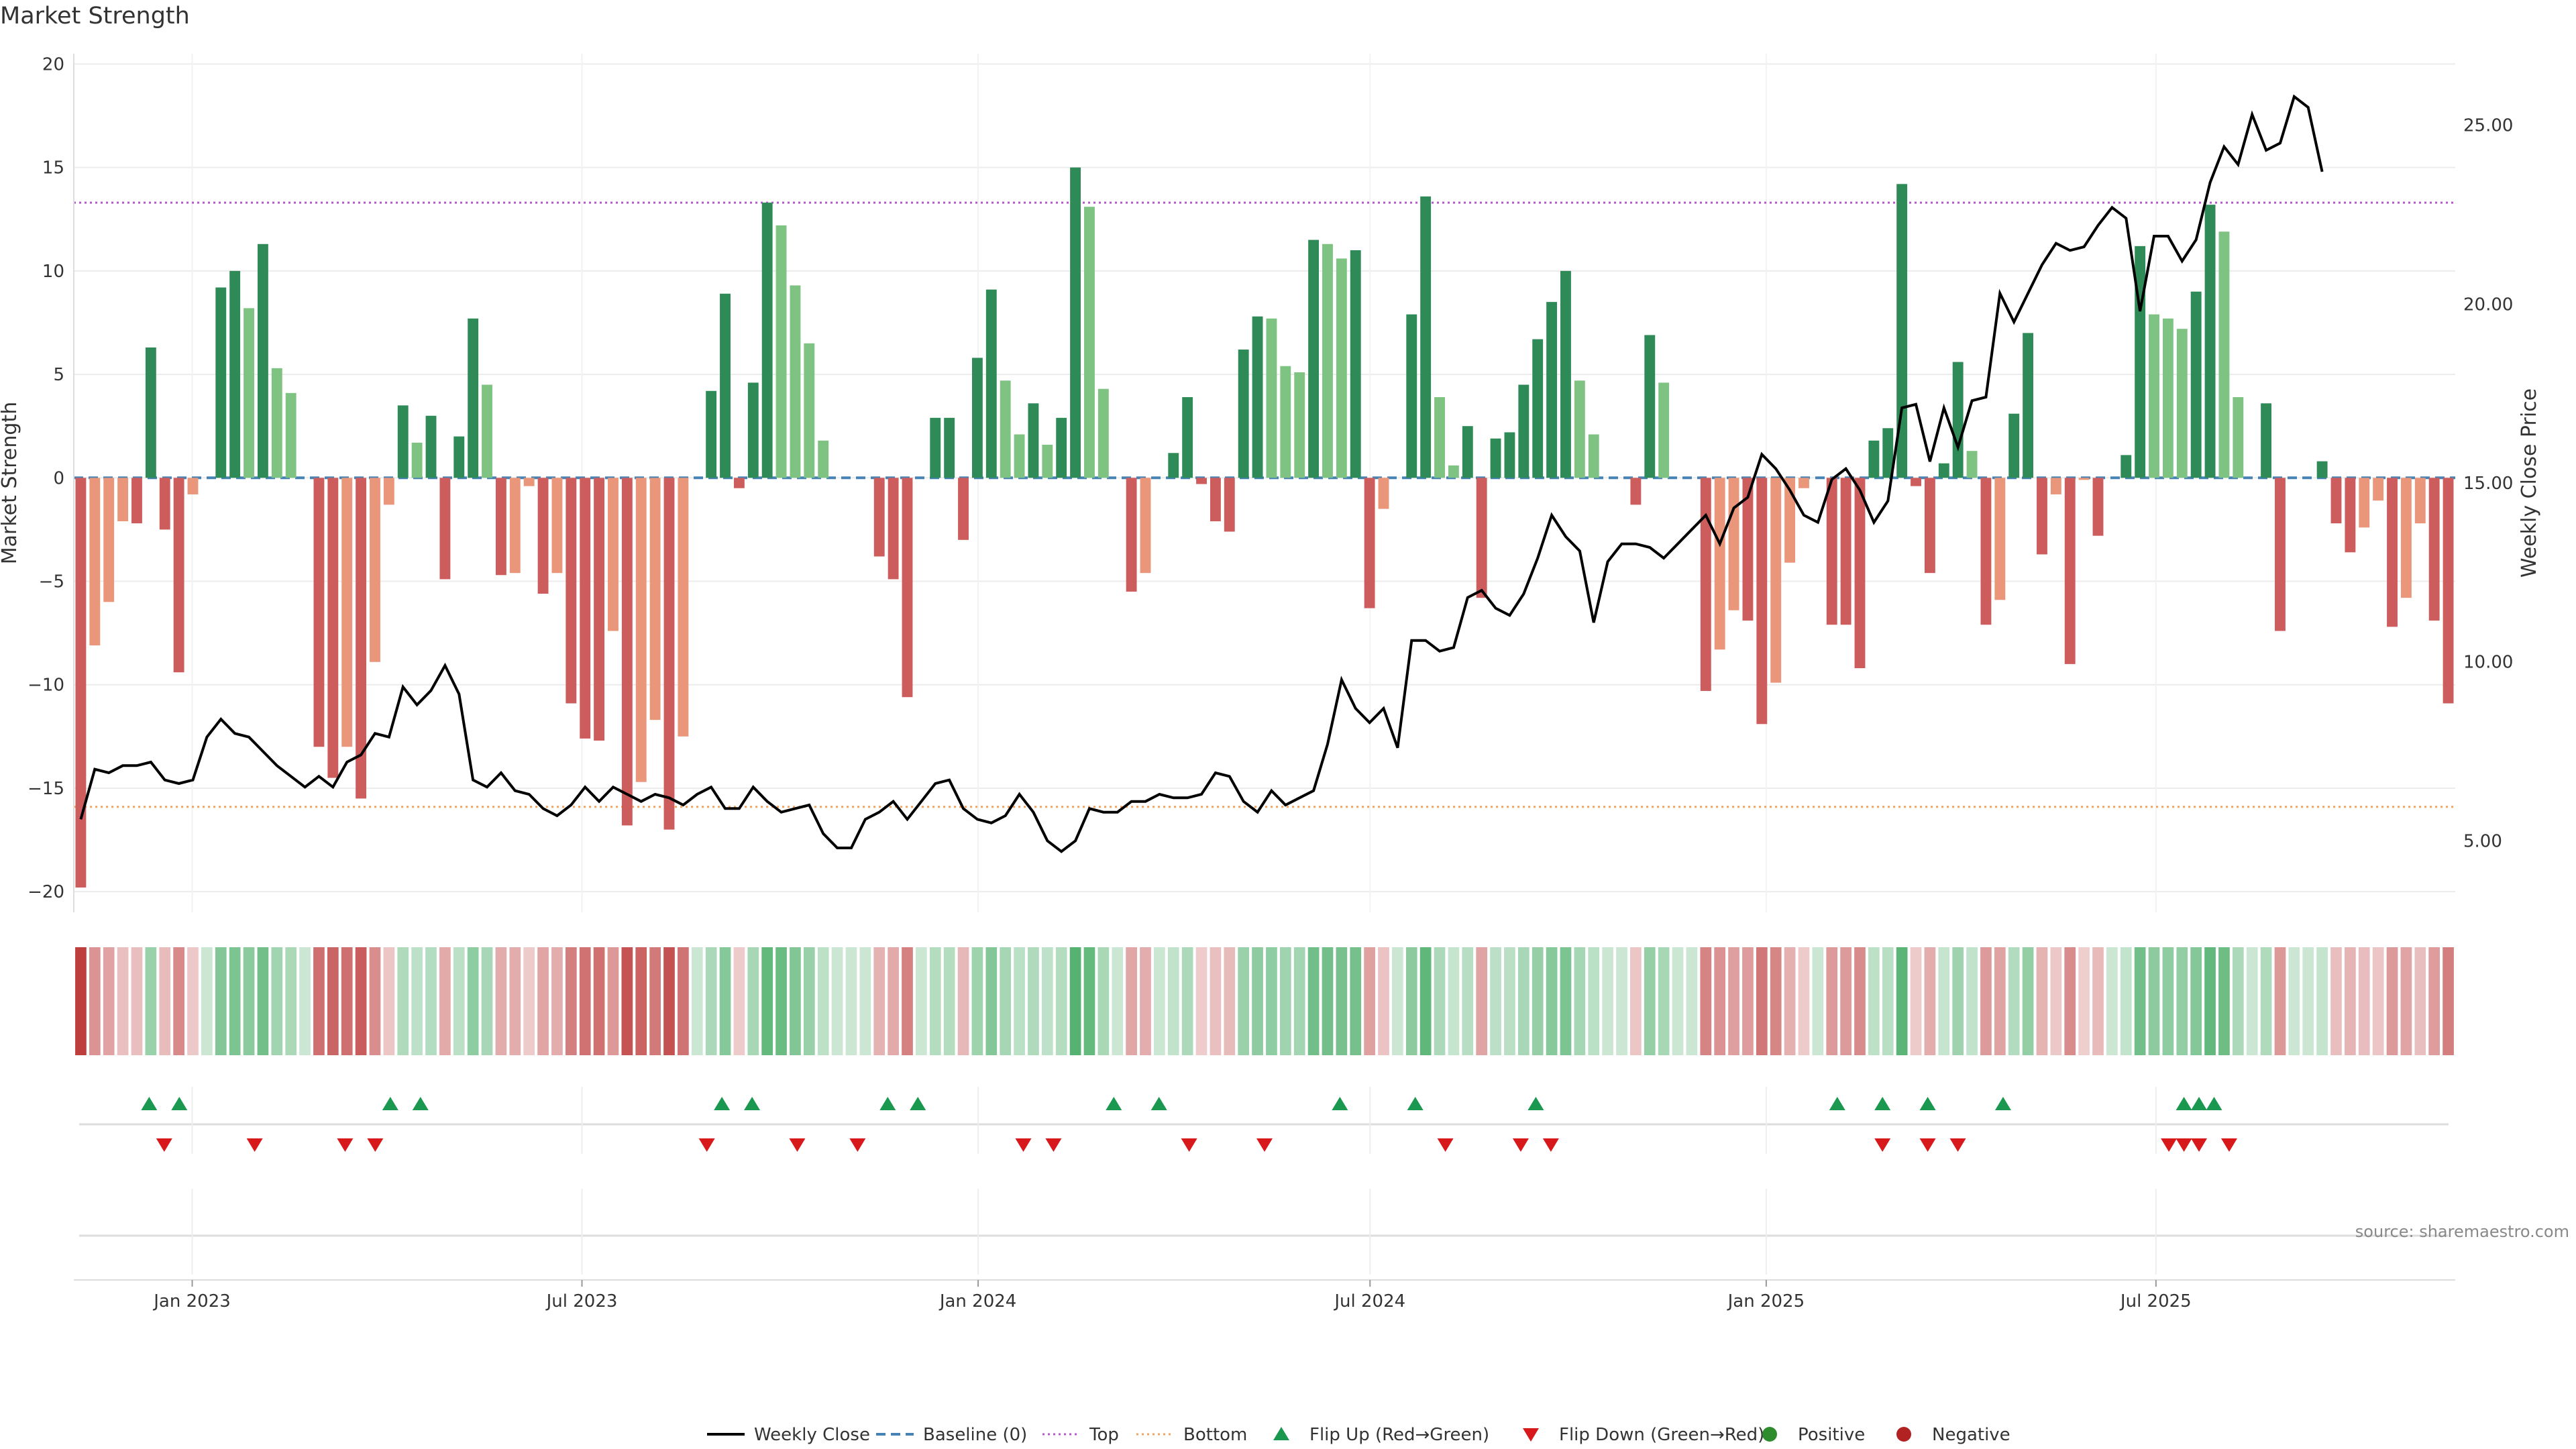 This screenshot has height=1449, width=2576. What do you see at coordinates (53, 64) in the screenshot?
I see `y-left-tick-label: 20` at bounding box center [53, 64].